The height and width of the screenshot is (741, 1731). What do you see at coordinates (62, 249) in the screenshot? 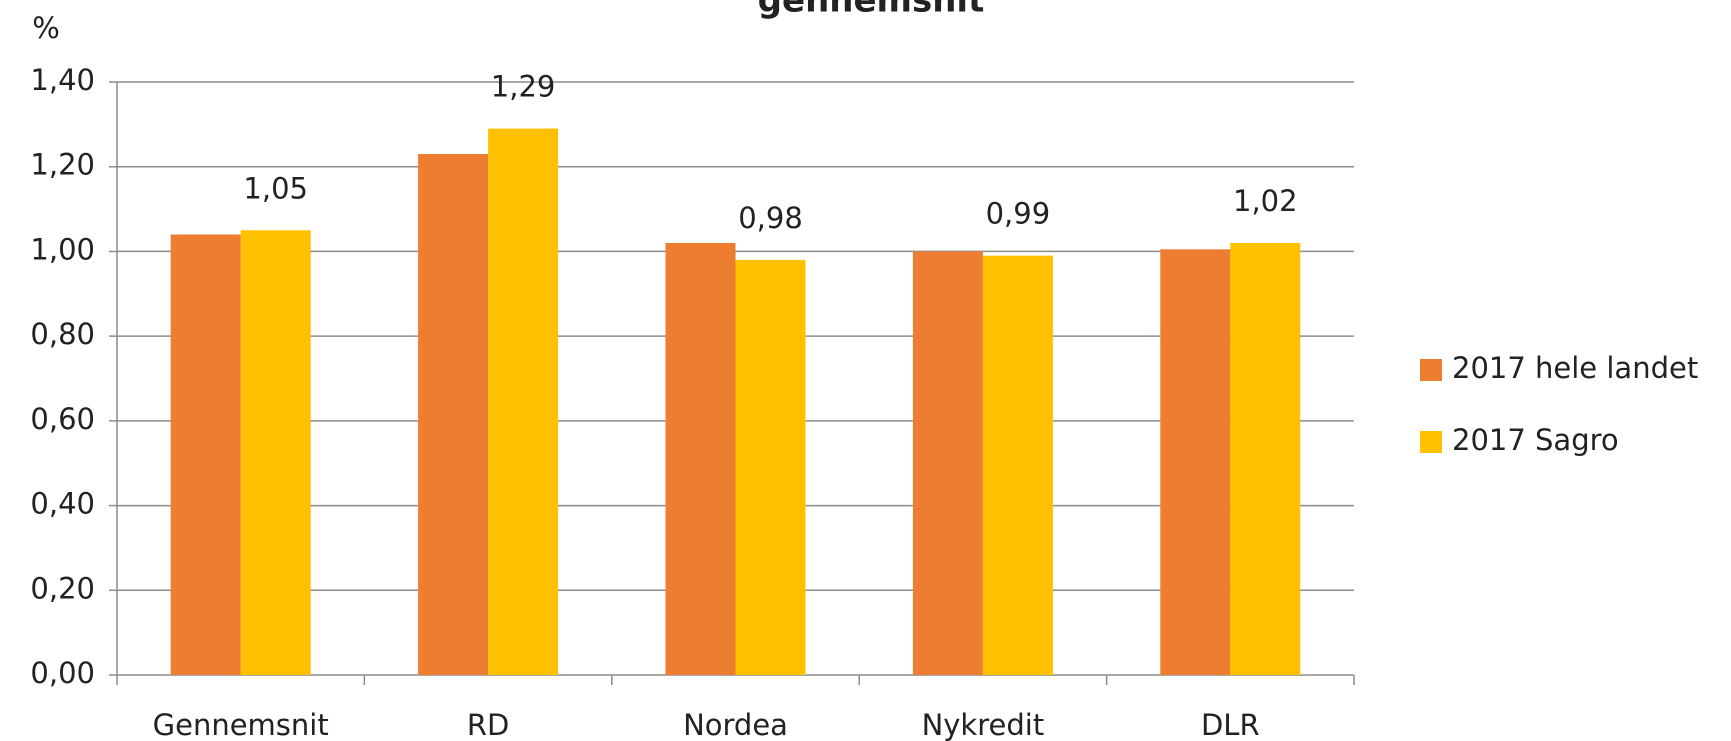
I see `y-tick-label: 1,00` at bounding box center [62, 249].